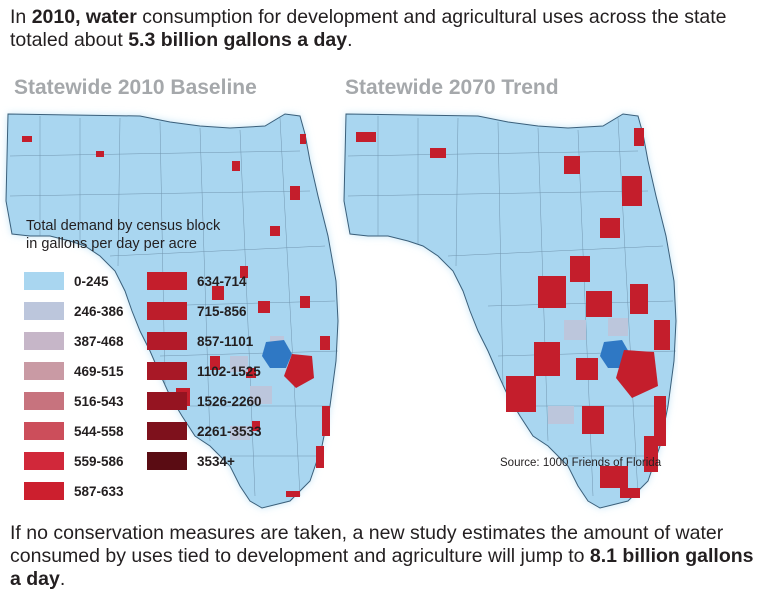 The width and height of the screenshot is (757, 591). What do you see at coordinates (84, 17) in the screenshot?
I see `intro-part-bold: 2010, water` at bounding box center [84, 17].